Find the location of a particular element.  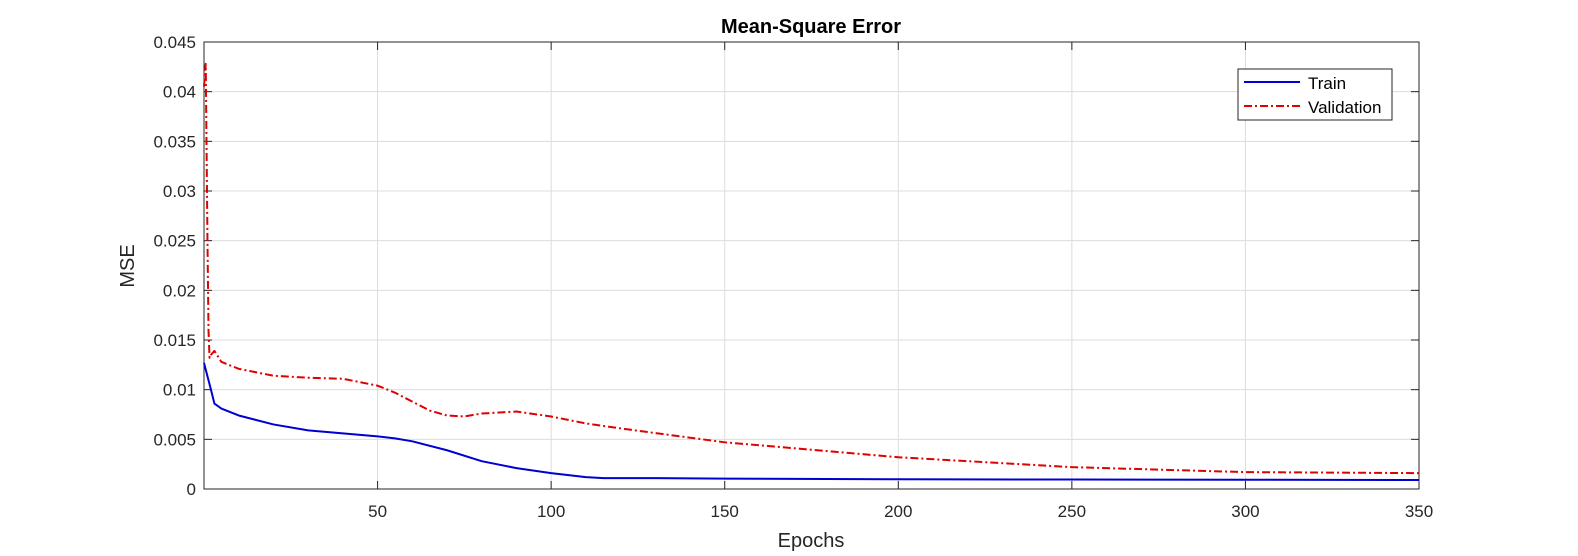

y-tick-label: 0.025 is located at coordinates (174, 241).